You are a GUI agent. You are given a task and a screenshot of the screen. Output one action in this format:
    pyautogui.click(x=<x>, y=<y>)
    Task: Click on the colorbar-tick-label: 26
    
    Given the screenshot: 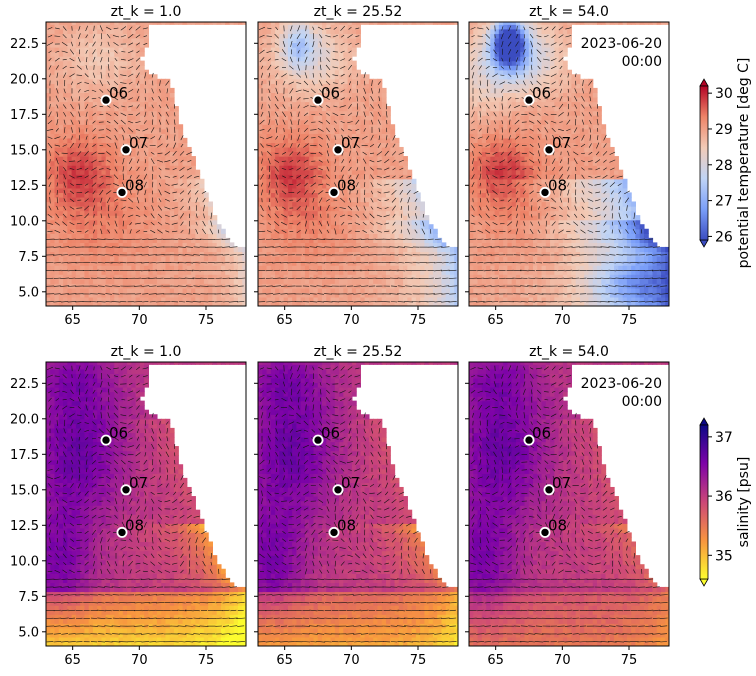 What is the action you would take?
    pyautogui.click(x=724, y=237)
    